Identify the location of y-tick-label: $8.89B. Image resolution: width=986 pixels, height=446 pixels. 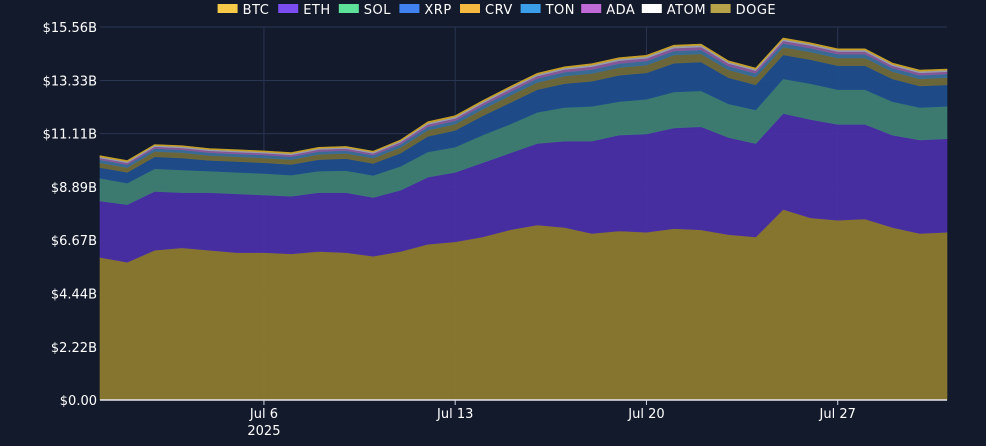
(74, 188).